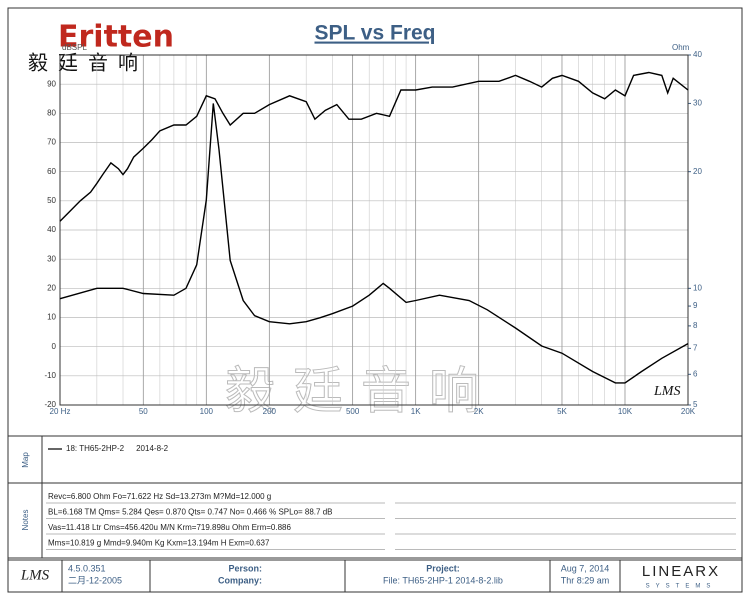 Image resolution: width=750 pixels, height=605 pixels. What do you see at coordinates (87, 568) in the screenshot?
I see `version: 4.5.0.351` at bounding box center [87, 568].